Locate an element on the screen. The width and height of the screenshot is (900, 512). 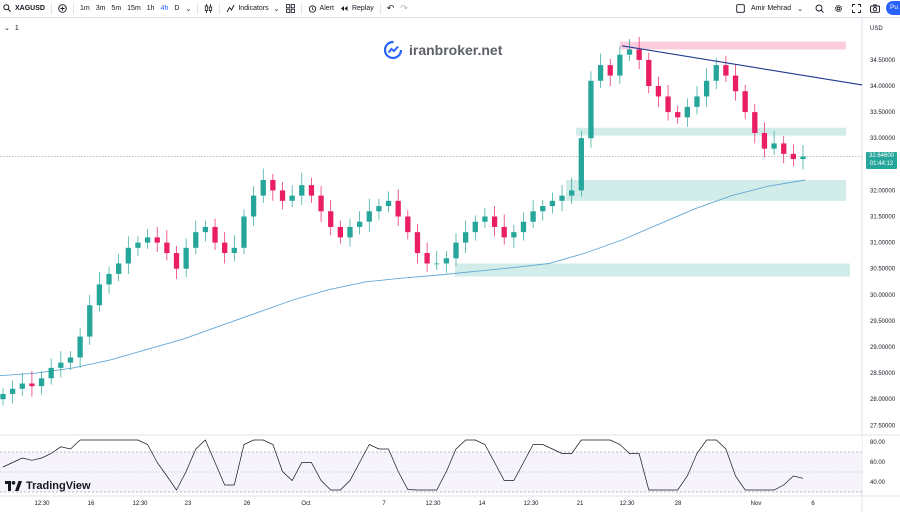
interval-1h: 1h is located at coordinates (150, 8).